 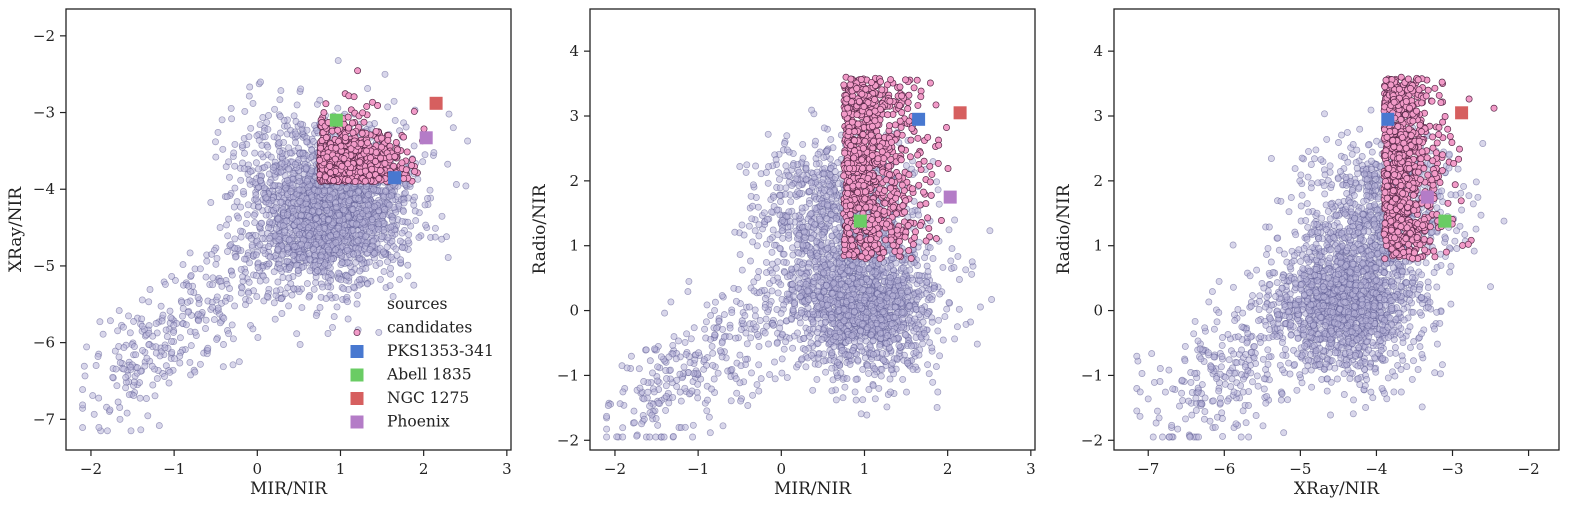 I want to click on marker-phoenix, so click(x=426, y=138).